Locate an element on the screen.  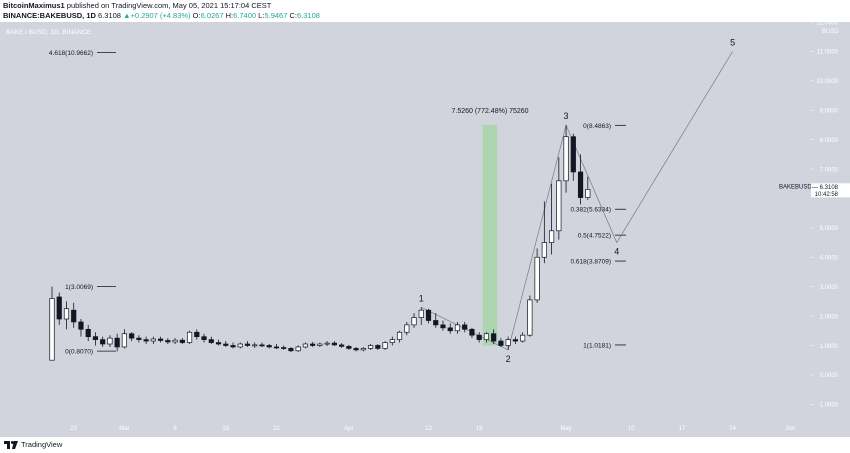
fib-label-right-5: 0.5(4.7522) is located at coordinates (594, 236).